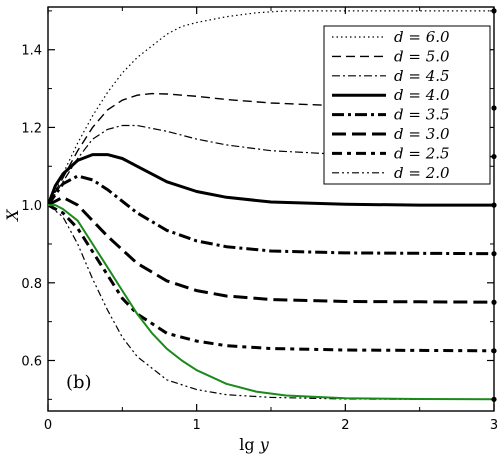 The height and width of the screenshot is (462, 498). What do you see at coordinates (422, 173) in the screenshot?
I see `legend-label: d = 2.0` at bounding box center [422, 173].